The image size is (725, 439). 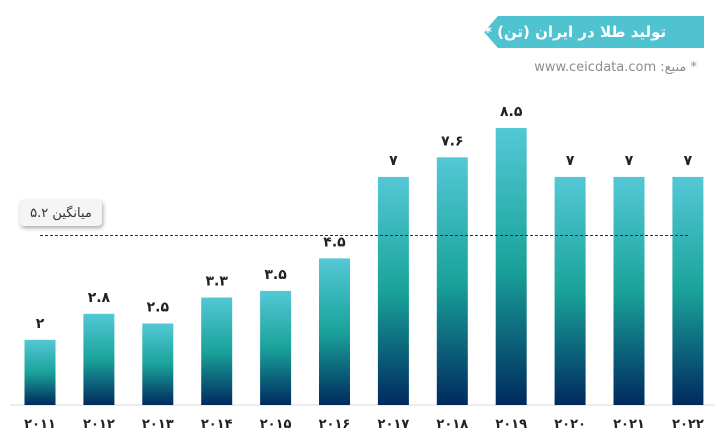 I want to click on value-label-4: ۳.۵, so click(x=275, y=275).